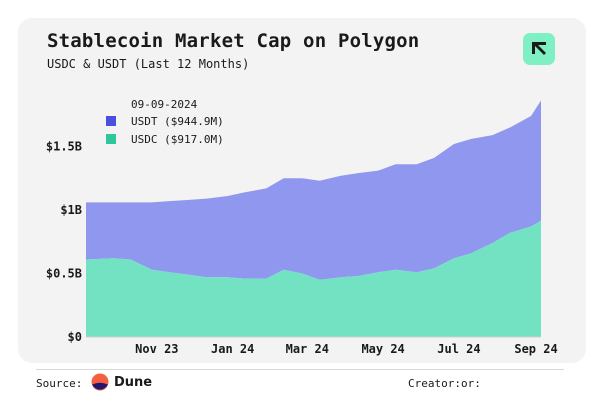 The image size is (600, 403). I want to click on creator-credit: Creator:or:, so click(444, 383).